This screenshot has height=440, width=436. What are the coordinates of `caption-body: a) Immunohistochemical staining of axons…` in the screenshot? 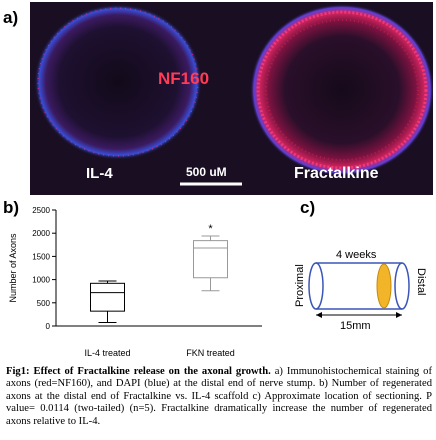 It's located at (219, 396).